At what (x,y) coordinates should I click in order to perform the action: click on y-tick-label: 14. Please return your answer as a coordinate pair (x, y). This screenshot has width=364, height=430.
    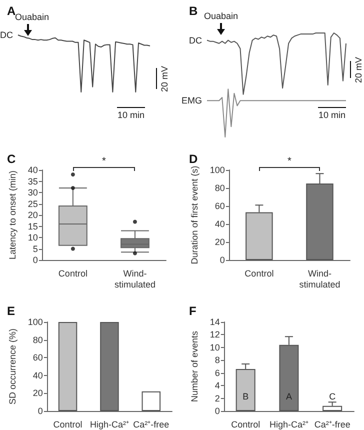
    Looking at the image, I should click on (215, 322).